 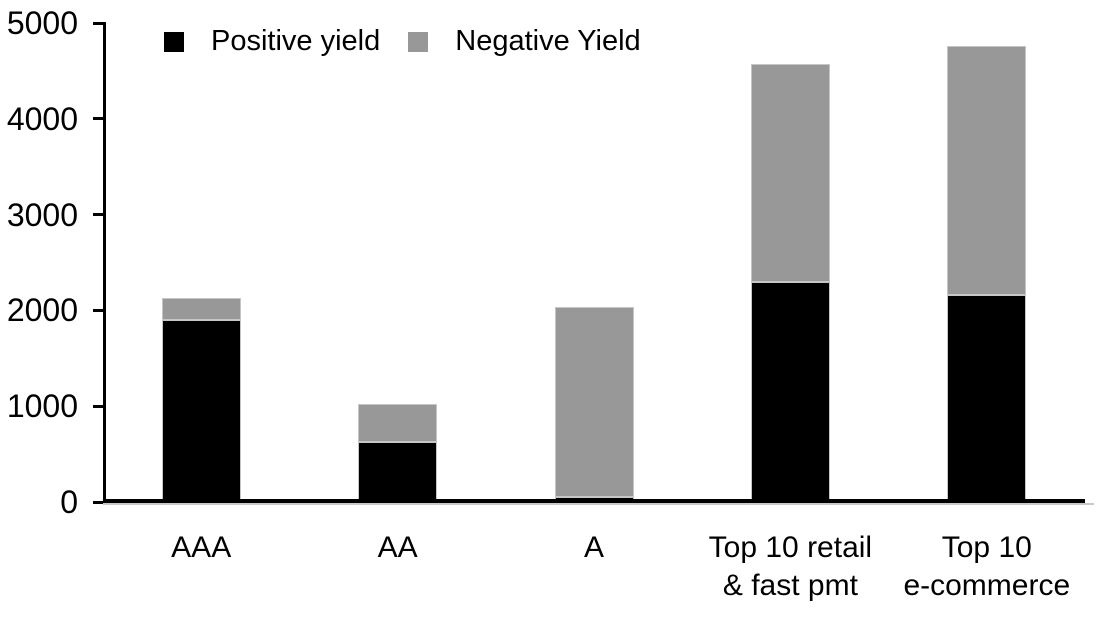 I want to click on x-axis-label: Top 10 e-commerce, so click(x=987, y=567).